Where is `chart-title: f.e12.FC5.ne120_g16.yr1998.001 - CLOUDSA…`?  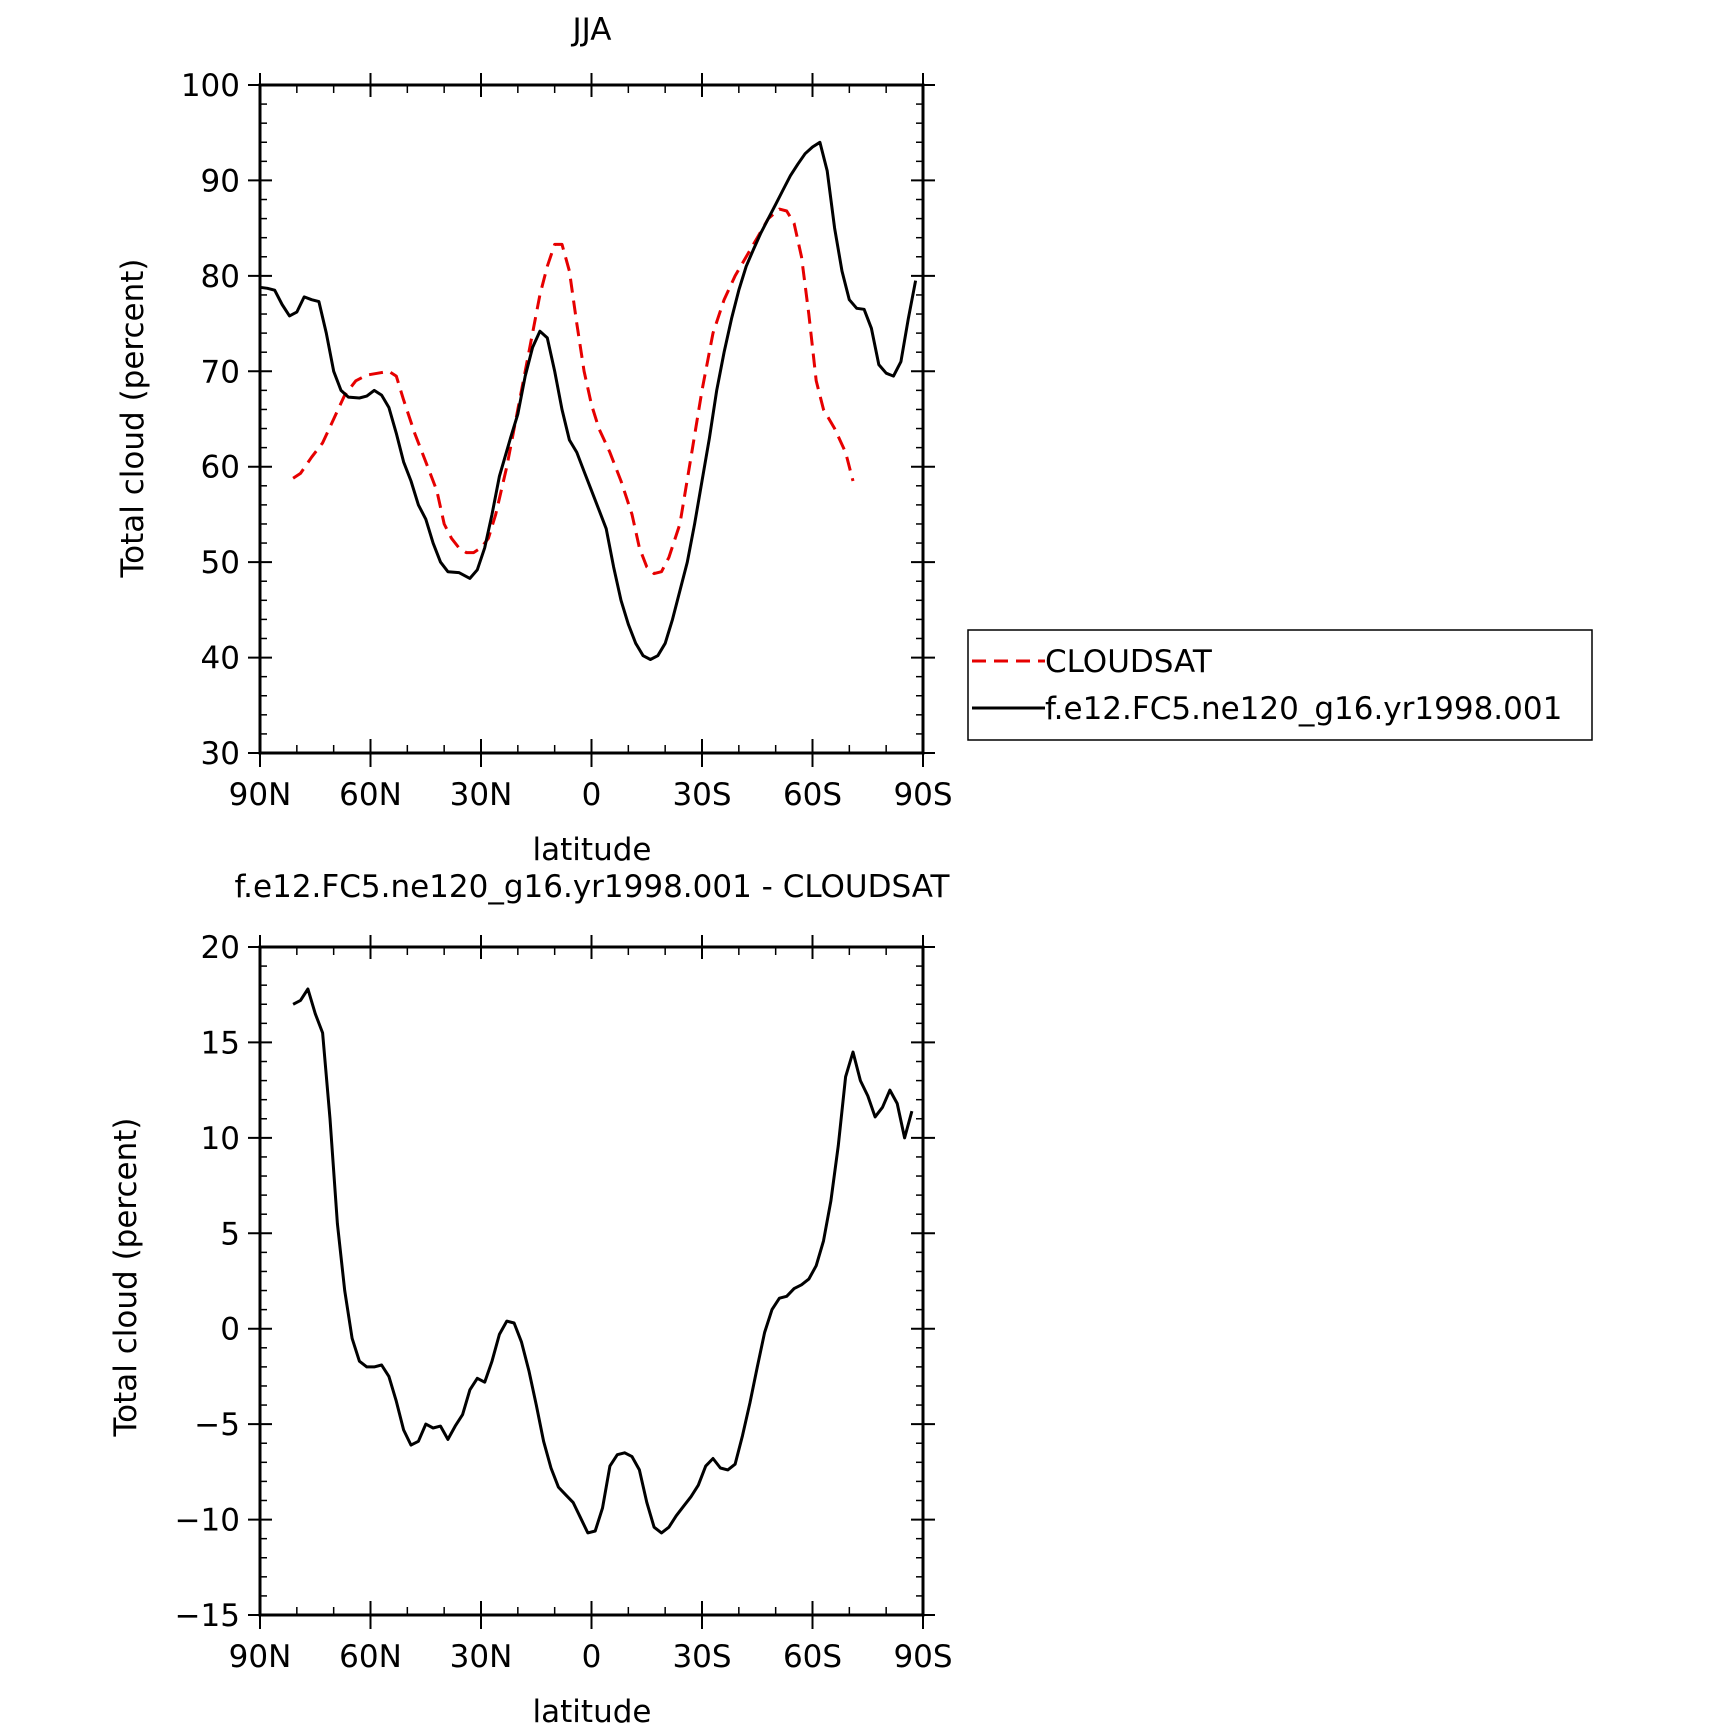 chart-title: f.e12.FC5.ne120_g16.yr1998.001 - CLOUDSA… is located at coordinates (593, 887).